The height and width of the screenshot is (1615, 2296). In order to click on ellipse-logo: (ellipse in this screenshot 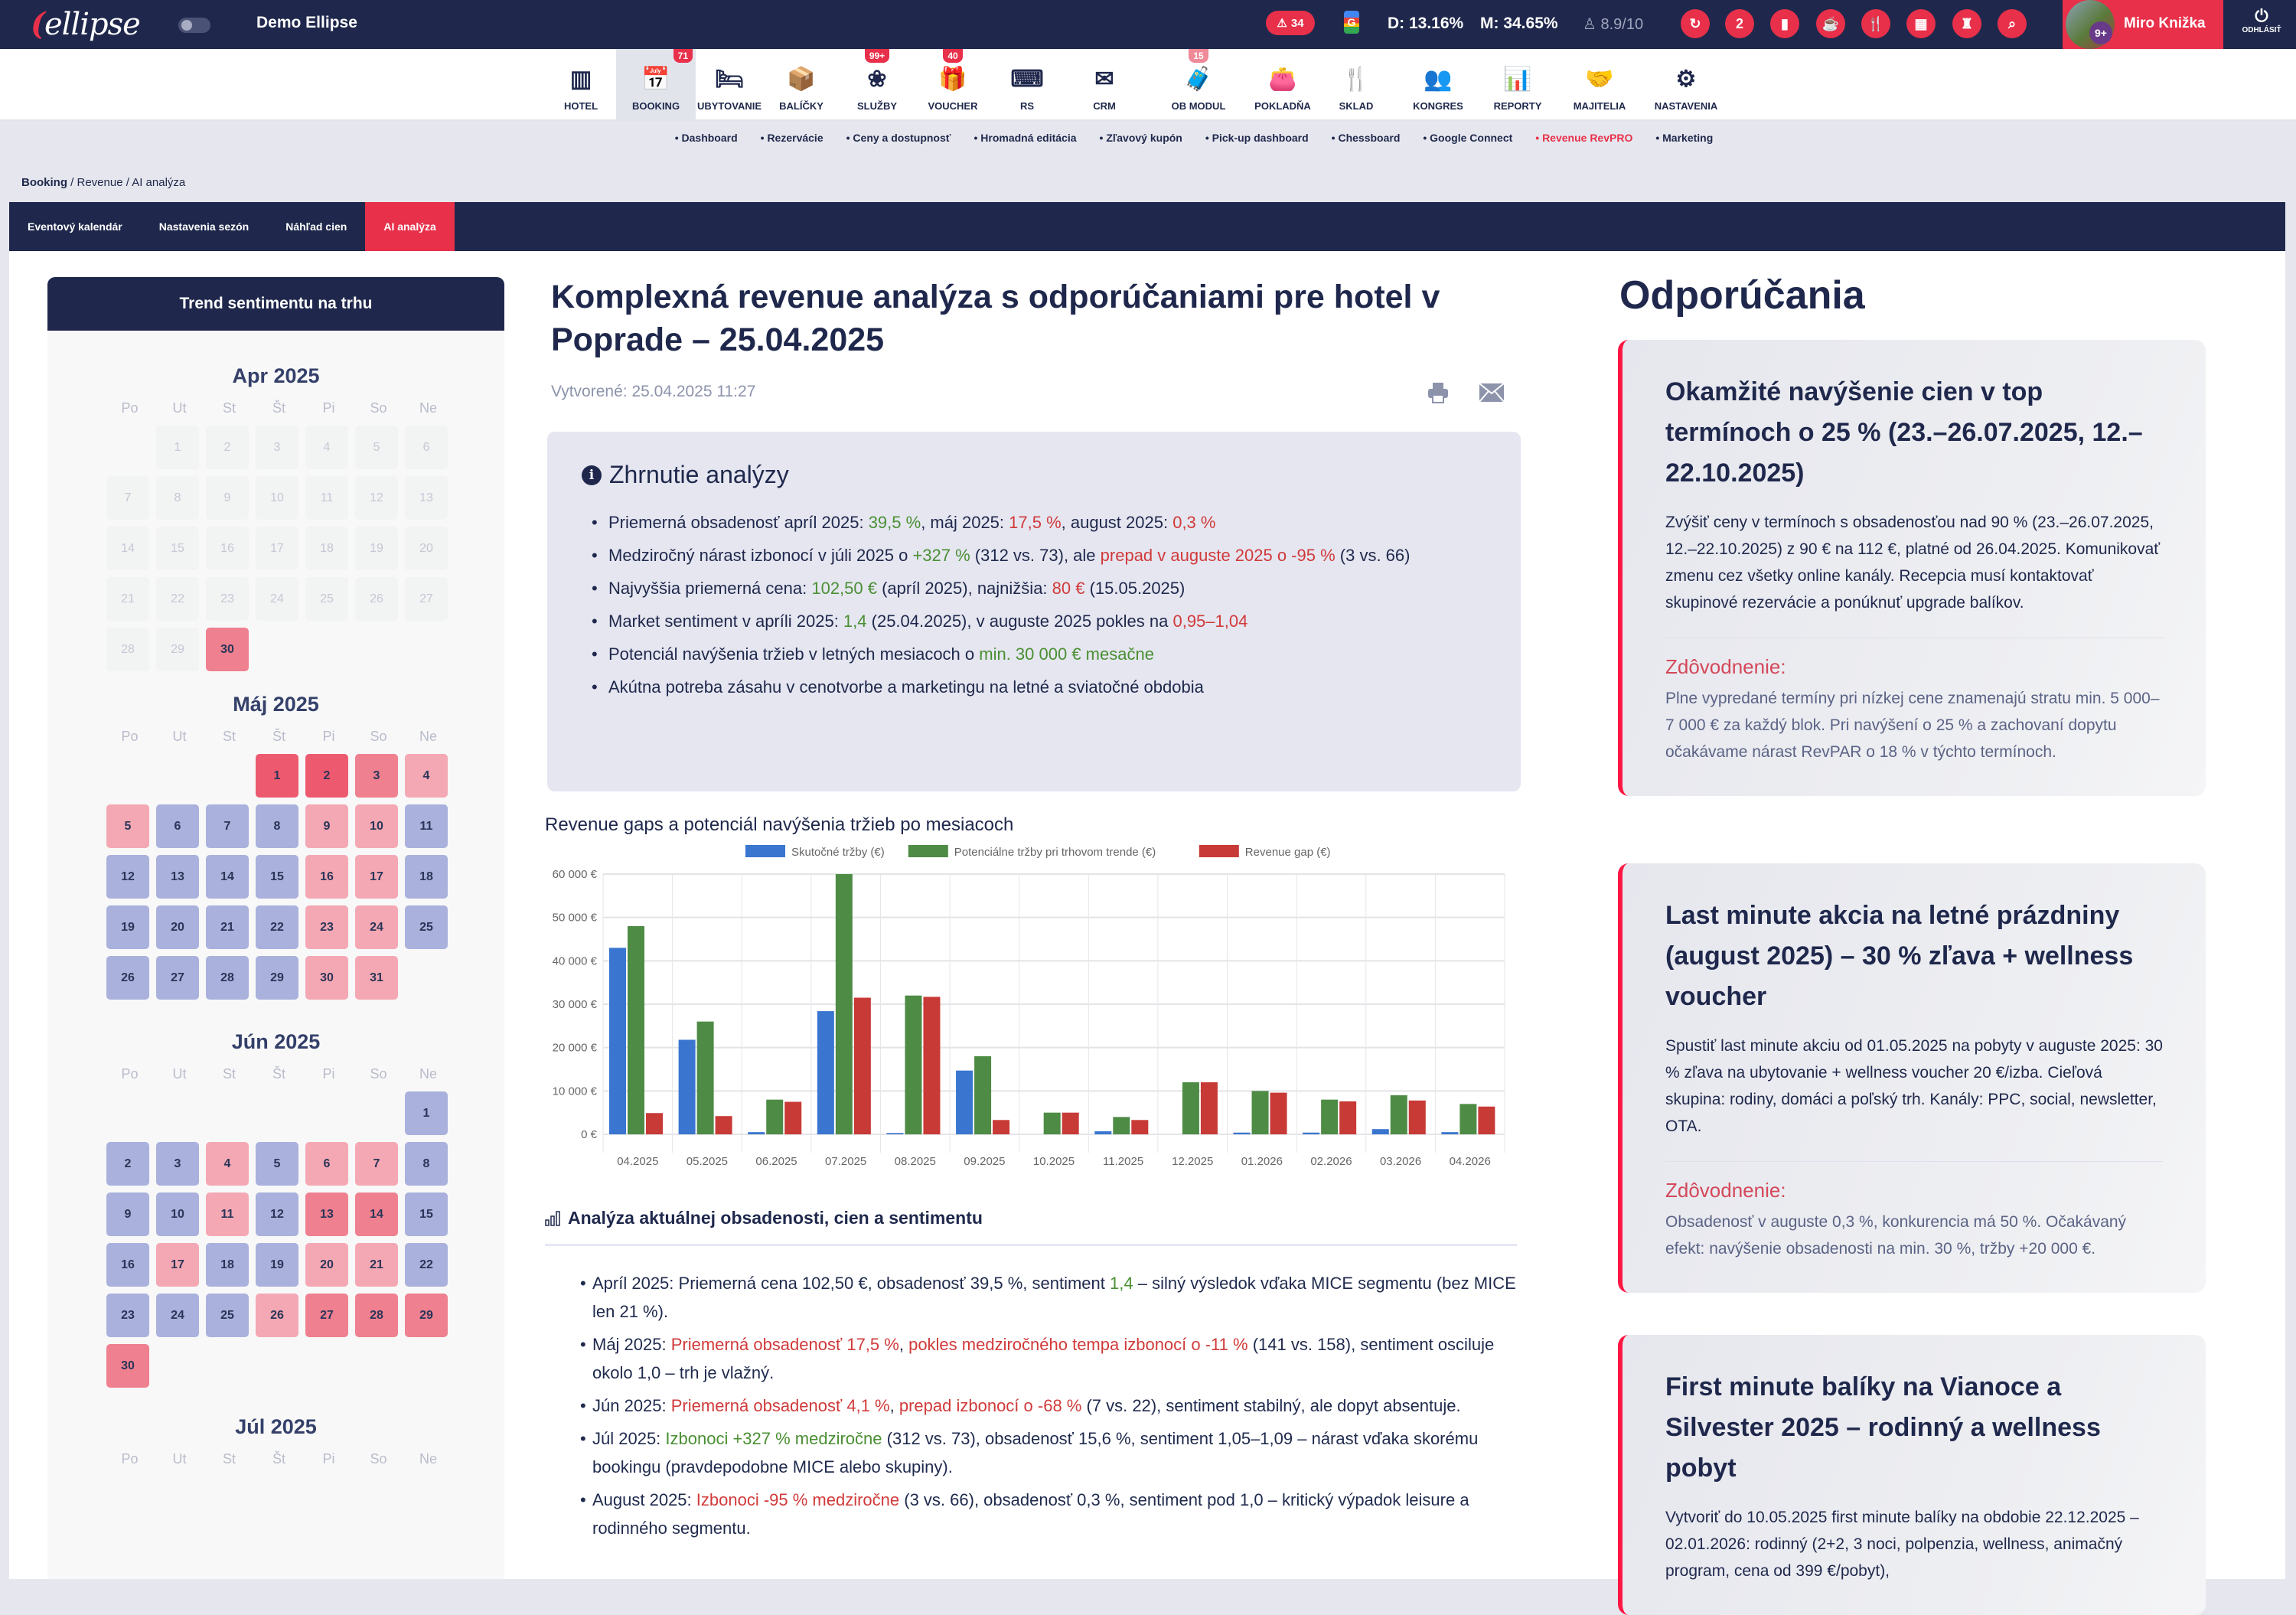, I will do `click(86, 24)`.